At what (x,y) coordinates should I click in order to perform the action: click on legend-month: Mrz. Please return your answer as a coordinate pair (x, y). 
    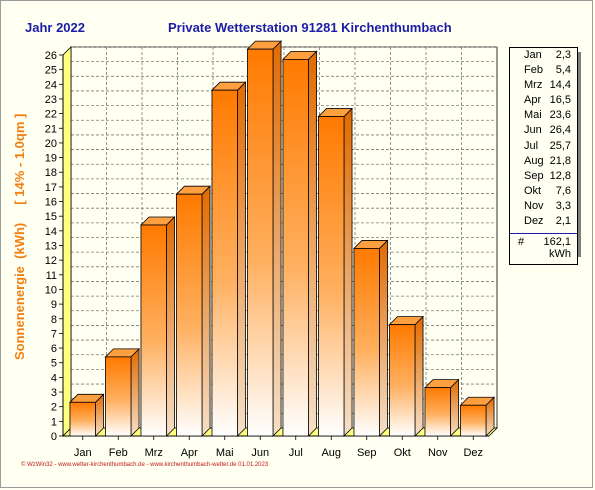
    Looking at the image, I should click on (533, 85).